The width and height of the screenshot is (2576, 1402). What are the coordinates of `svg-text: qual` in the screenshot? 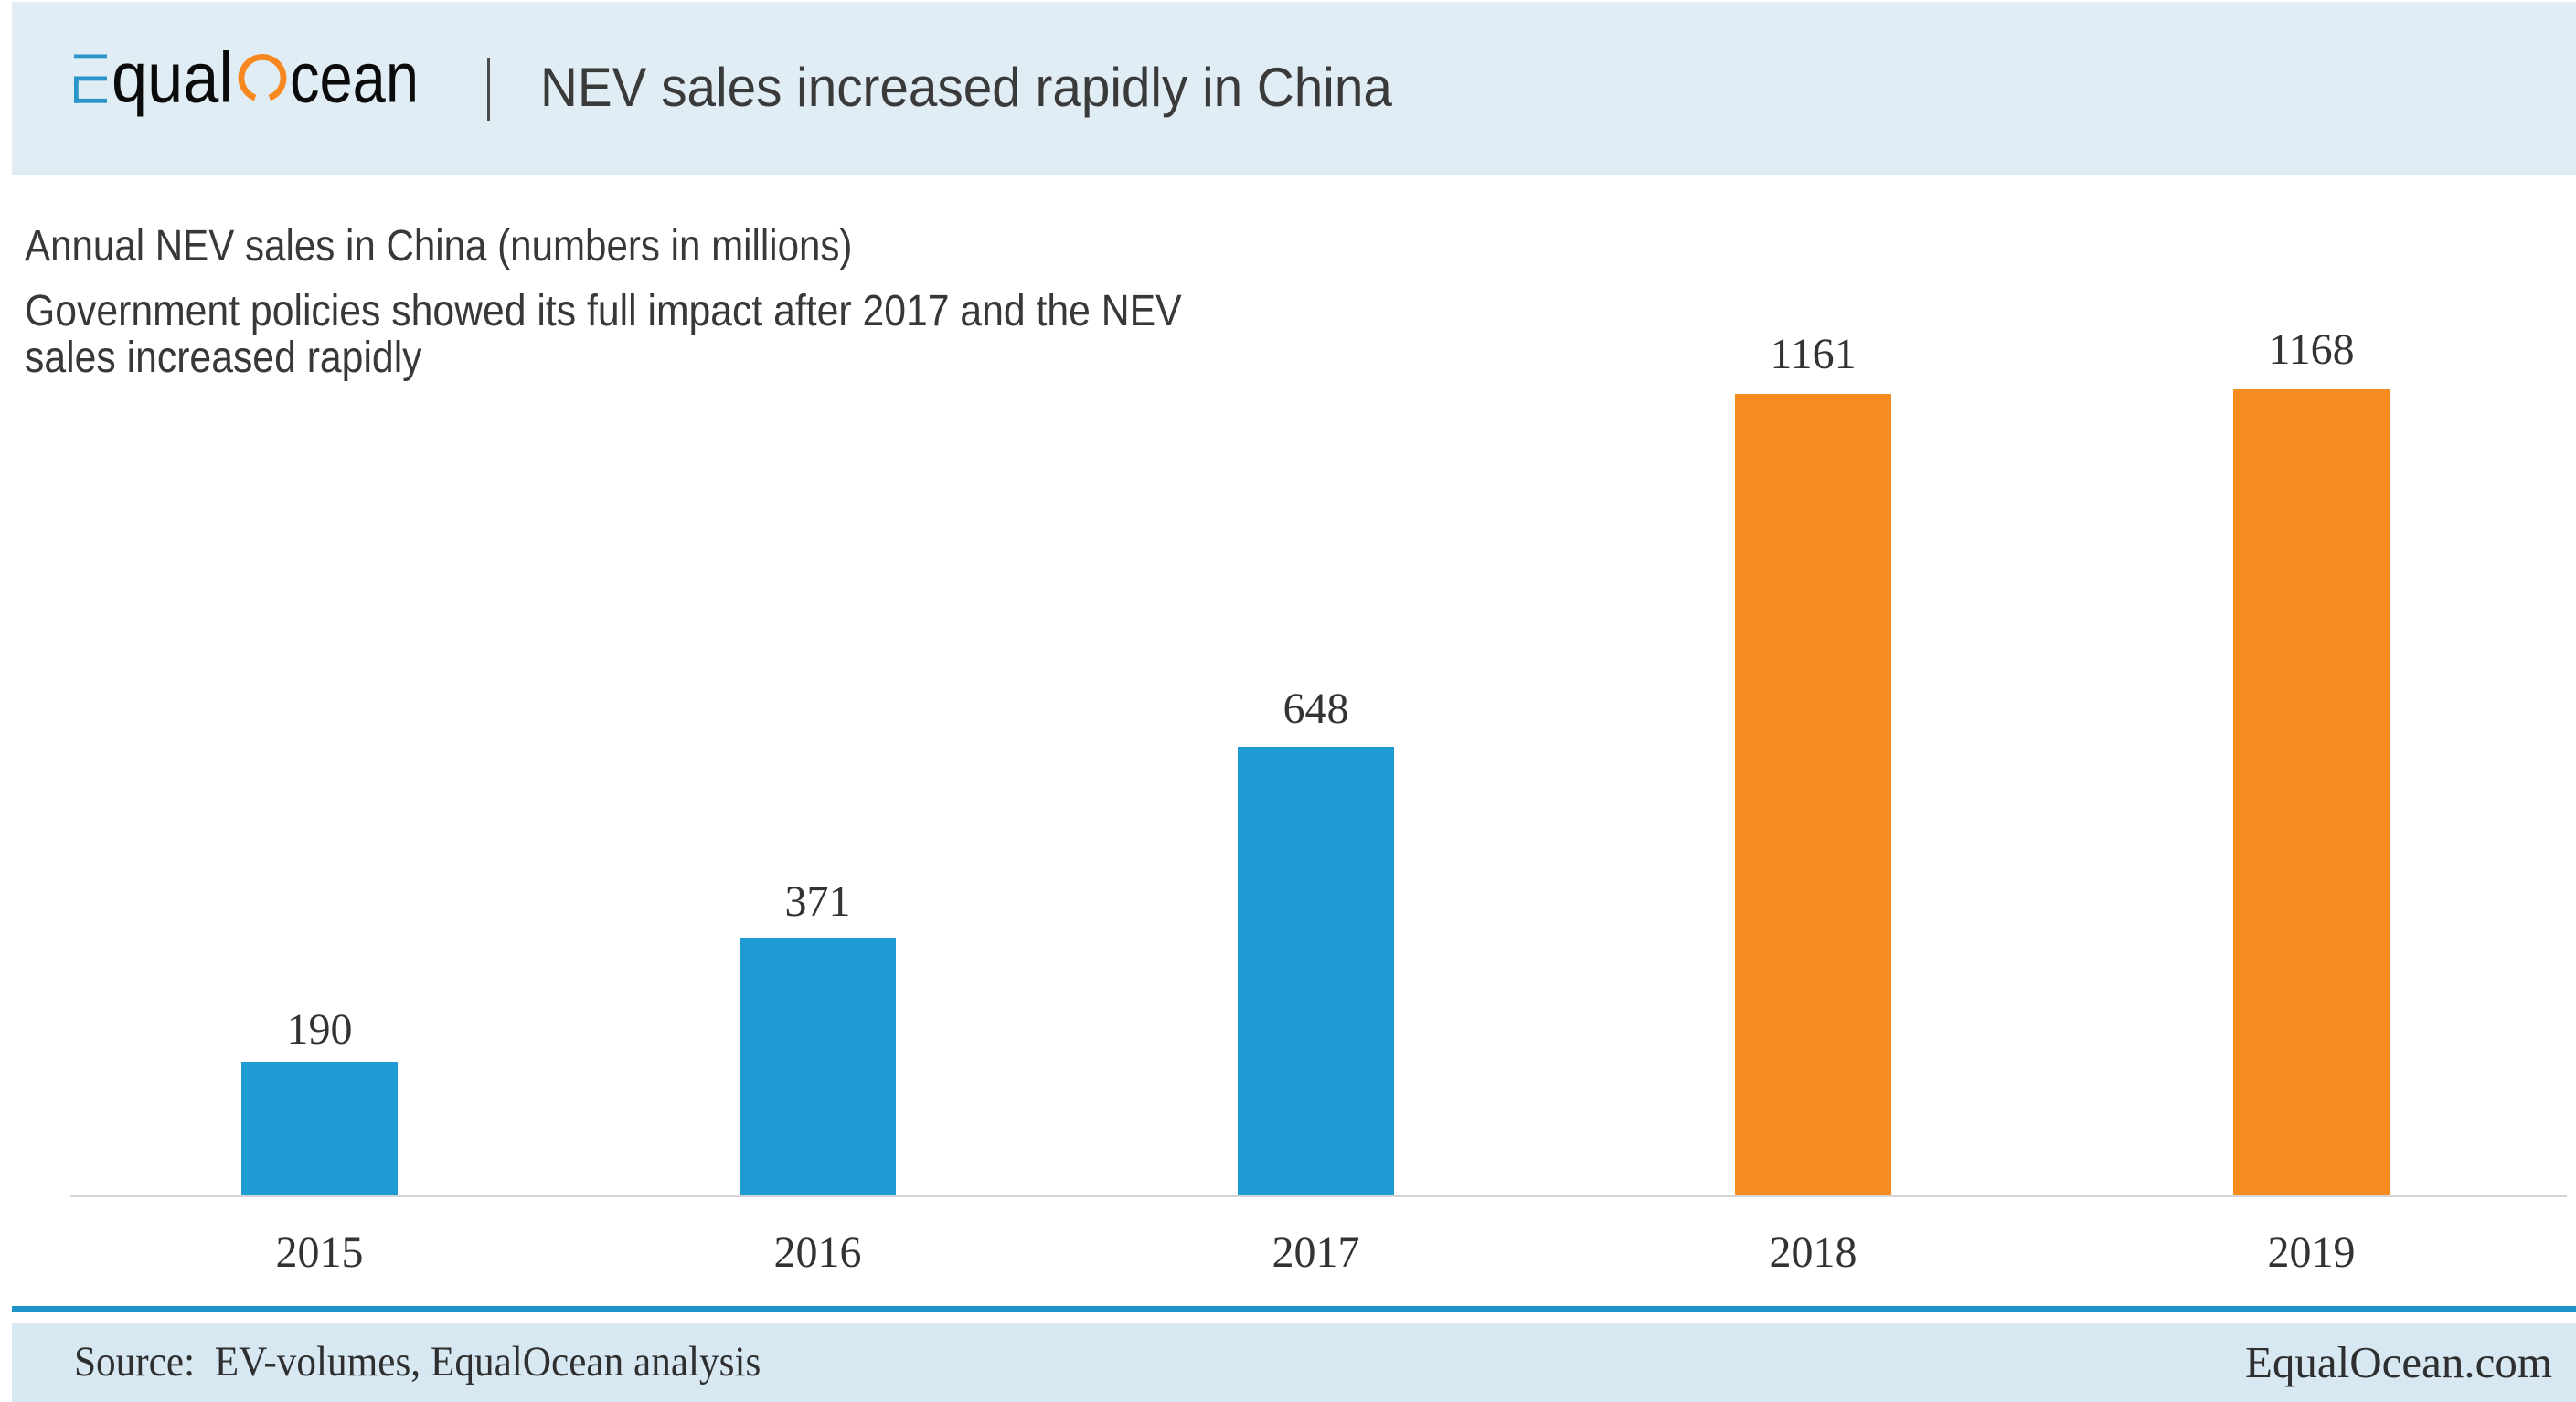 It's located at (172, 82).